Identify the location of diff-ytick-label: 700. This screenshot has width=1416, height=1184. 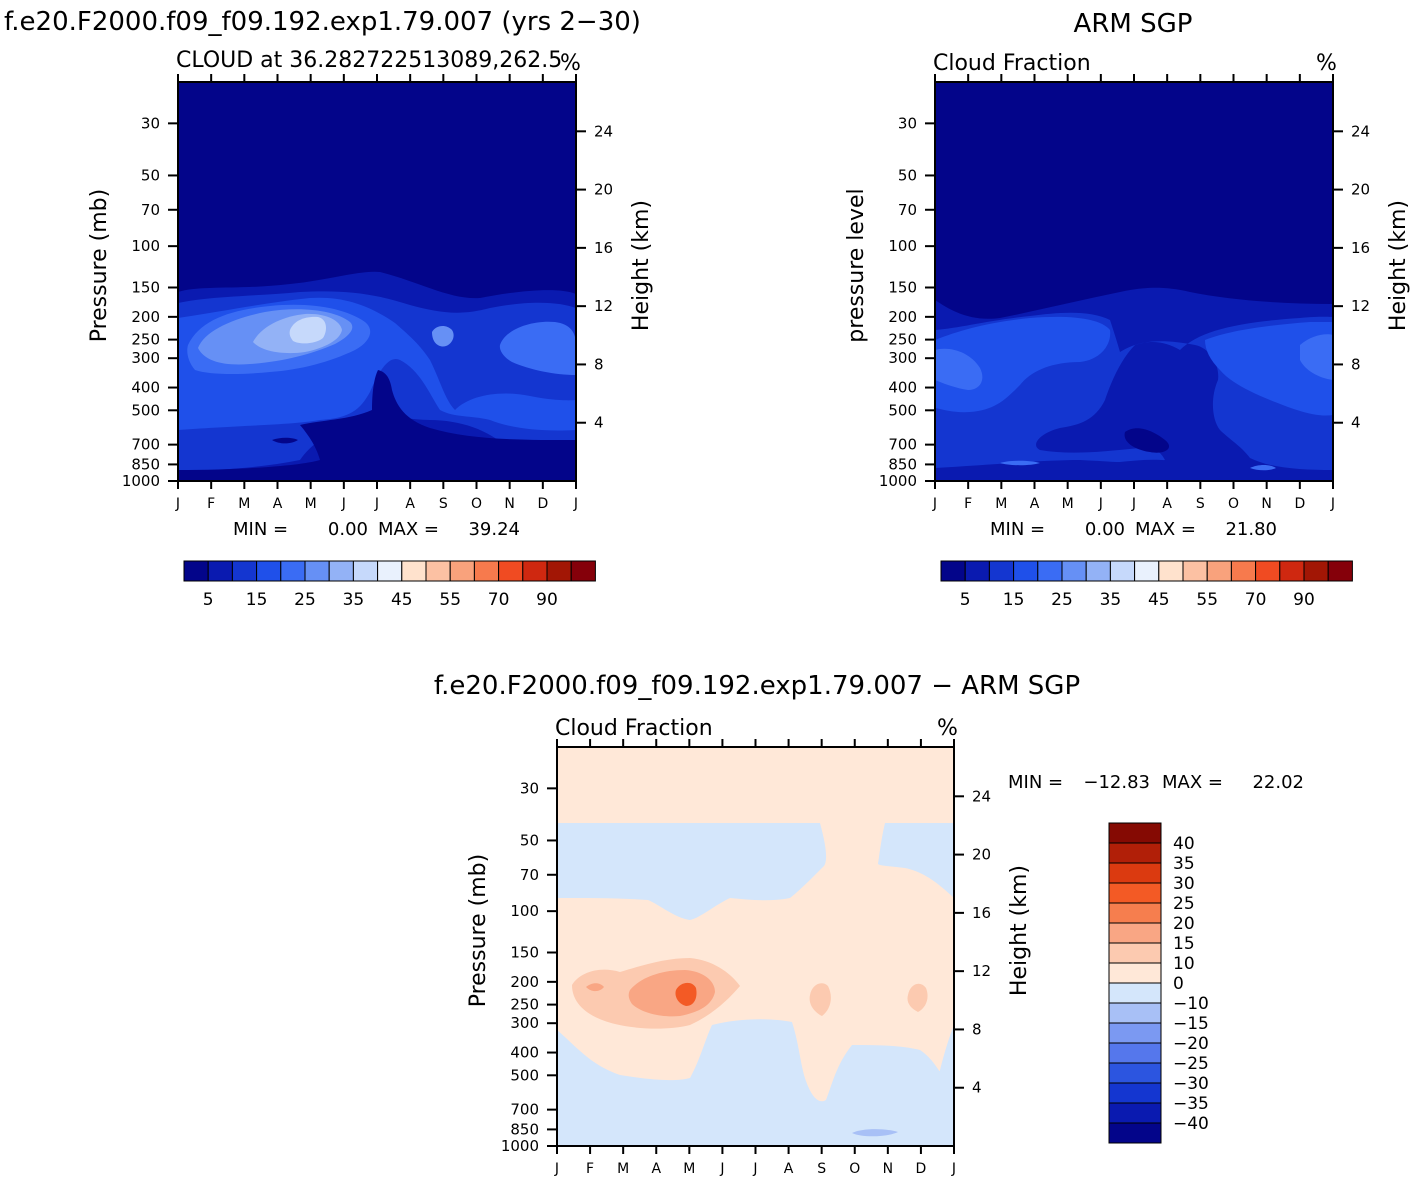
(524, 1110).